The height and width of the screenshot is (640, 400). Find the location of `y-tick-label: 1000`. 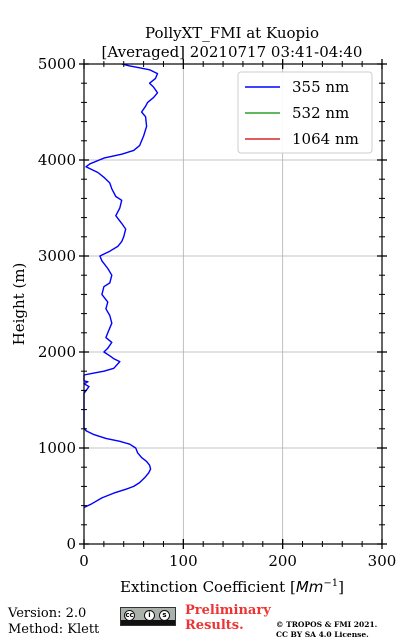

y-tick-label: 1000 is located at coordinates (57, 448).